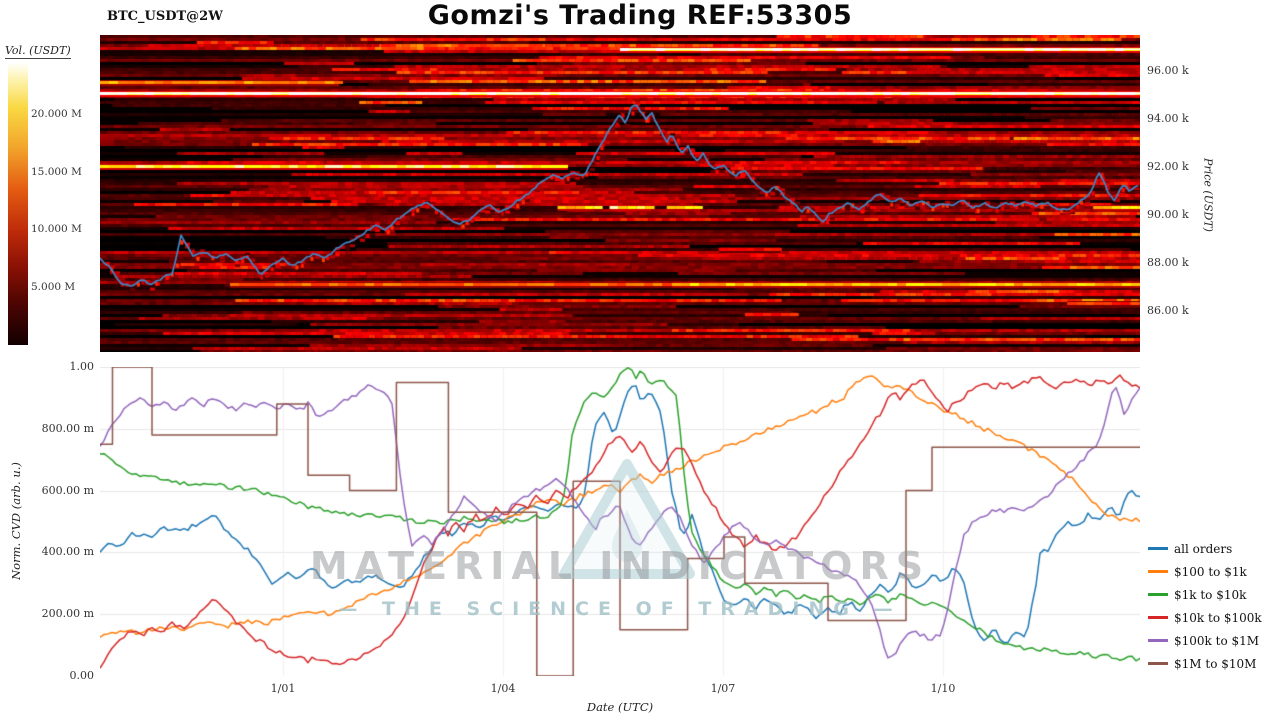 The width and height of the screenshot is (1280, 720). I want to click on cvd-x-tick: 1/10, so click(943, 688).